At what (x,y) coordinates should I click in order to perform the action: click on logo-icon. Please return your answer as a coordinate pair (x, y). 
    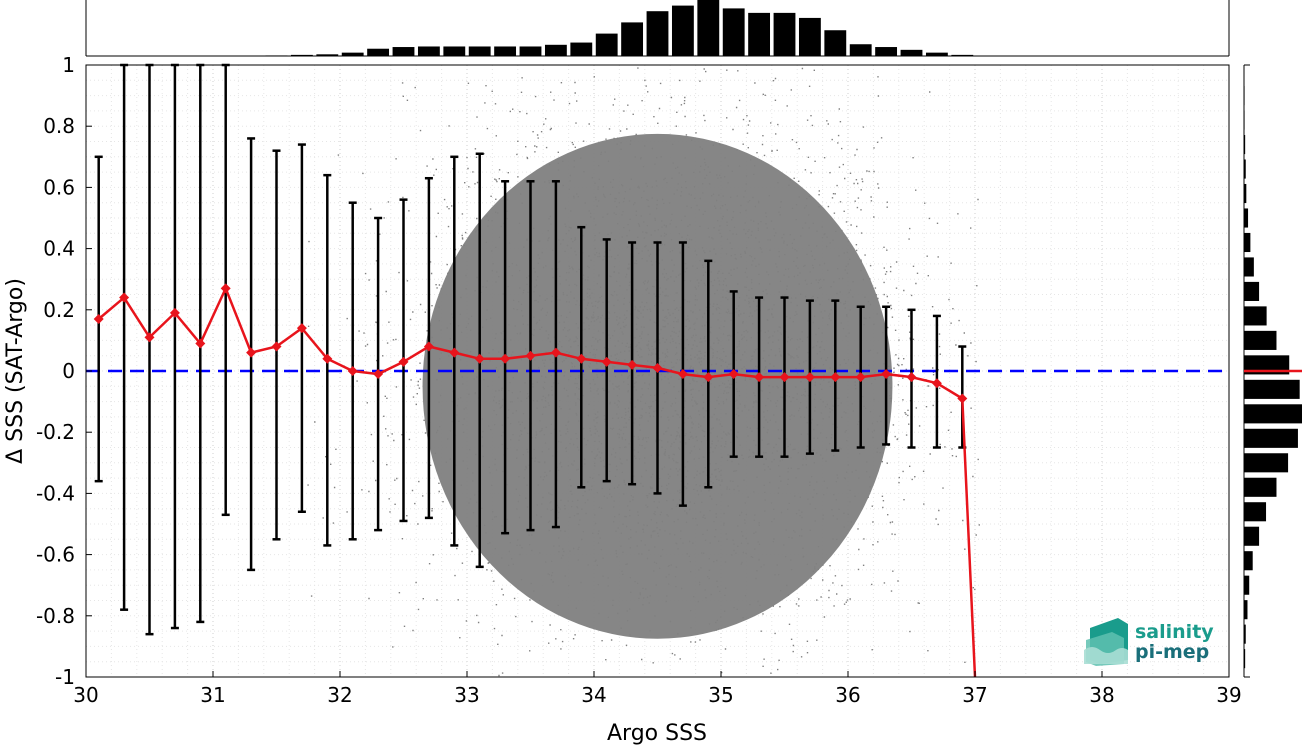
    Looking at the image, I should click on (1106, 642).